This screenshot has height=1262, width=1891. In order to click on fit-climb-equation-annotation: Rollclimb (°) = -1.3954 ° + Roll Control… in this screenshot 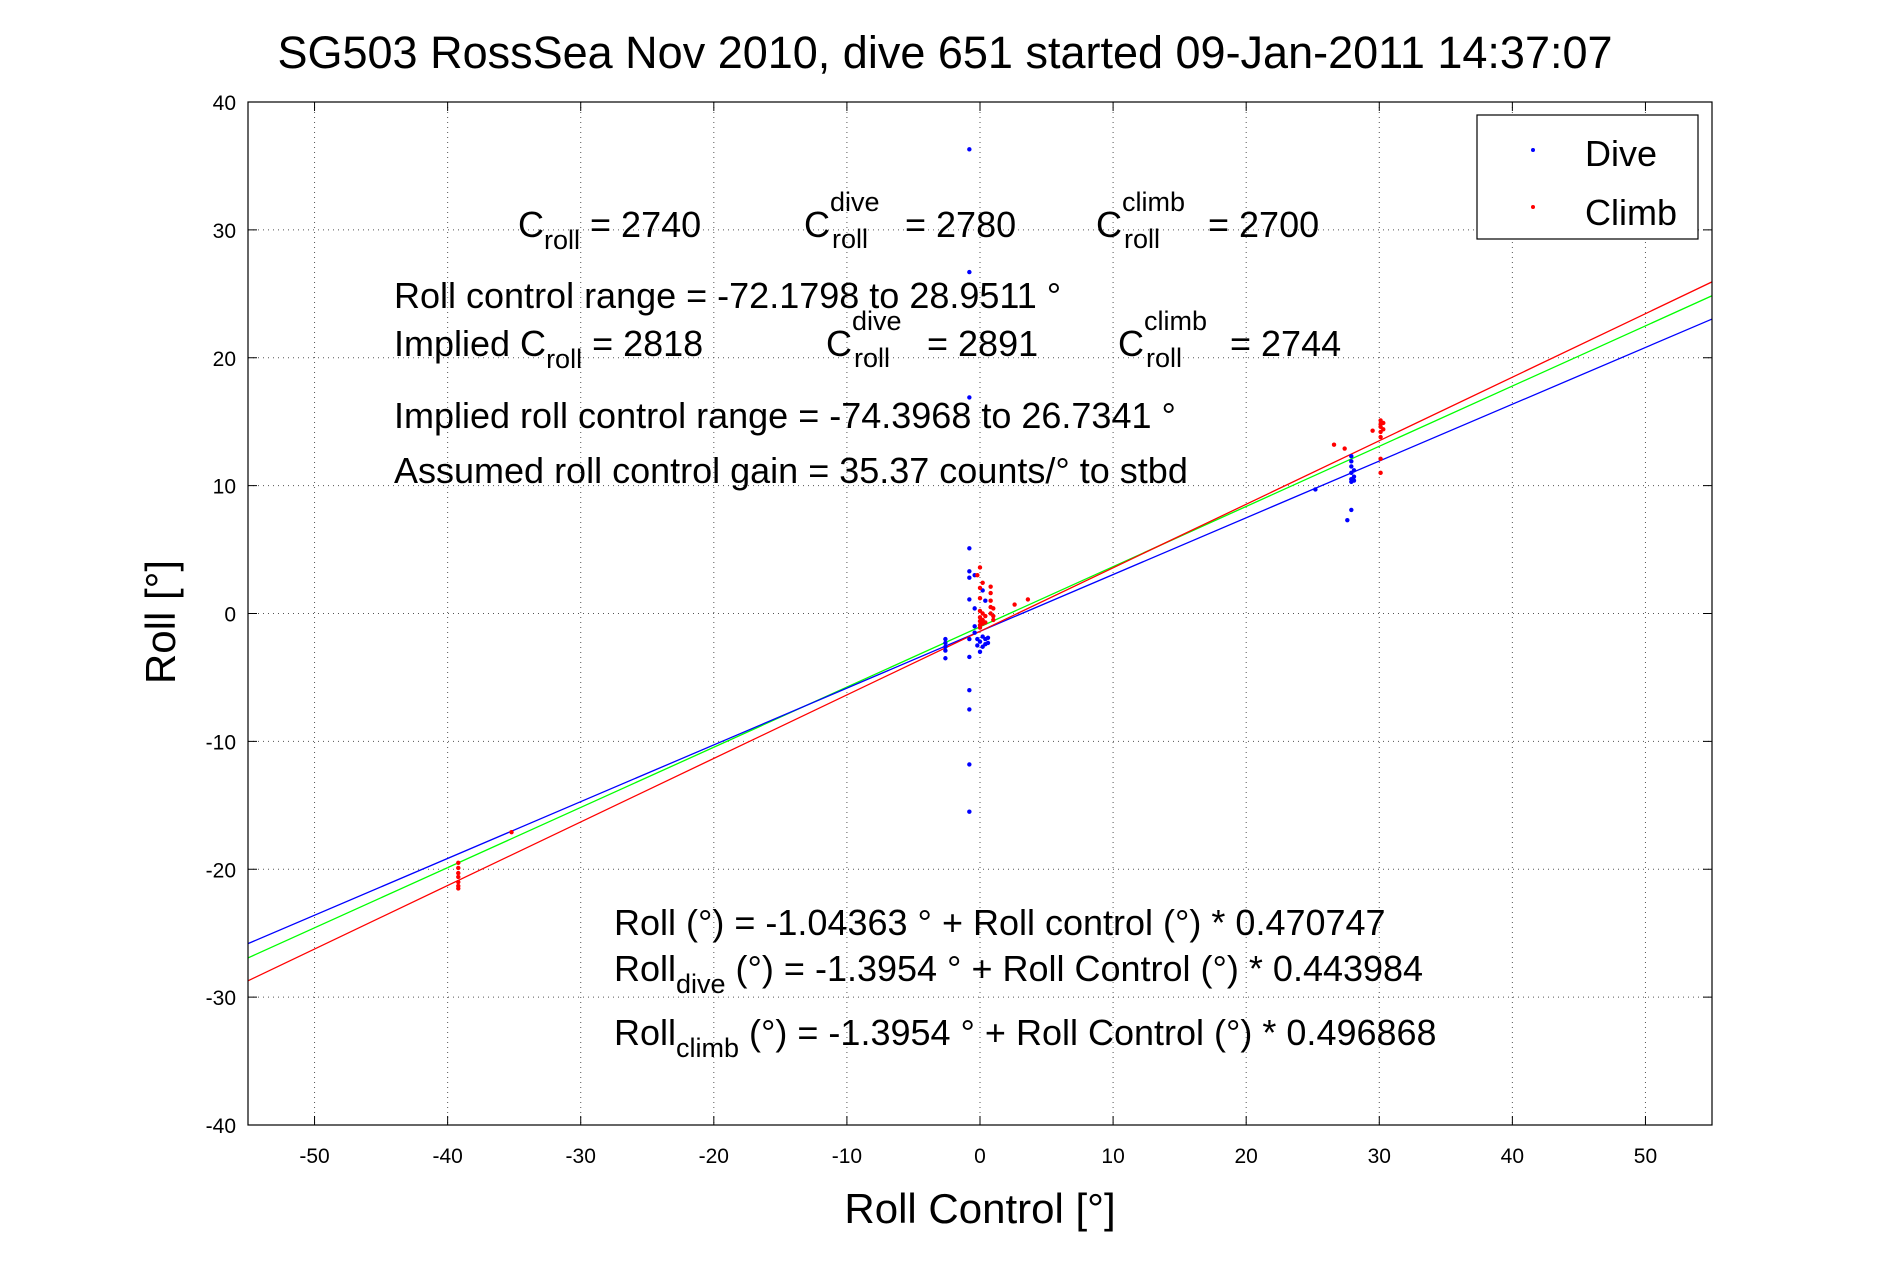, I will do `click(1025, 1037)`.